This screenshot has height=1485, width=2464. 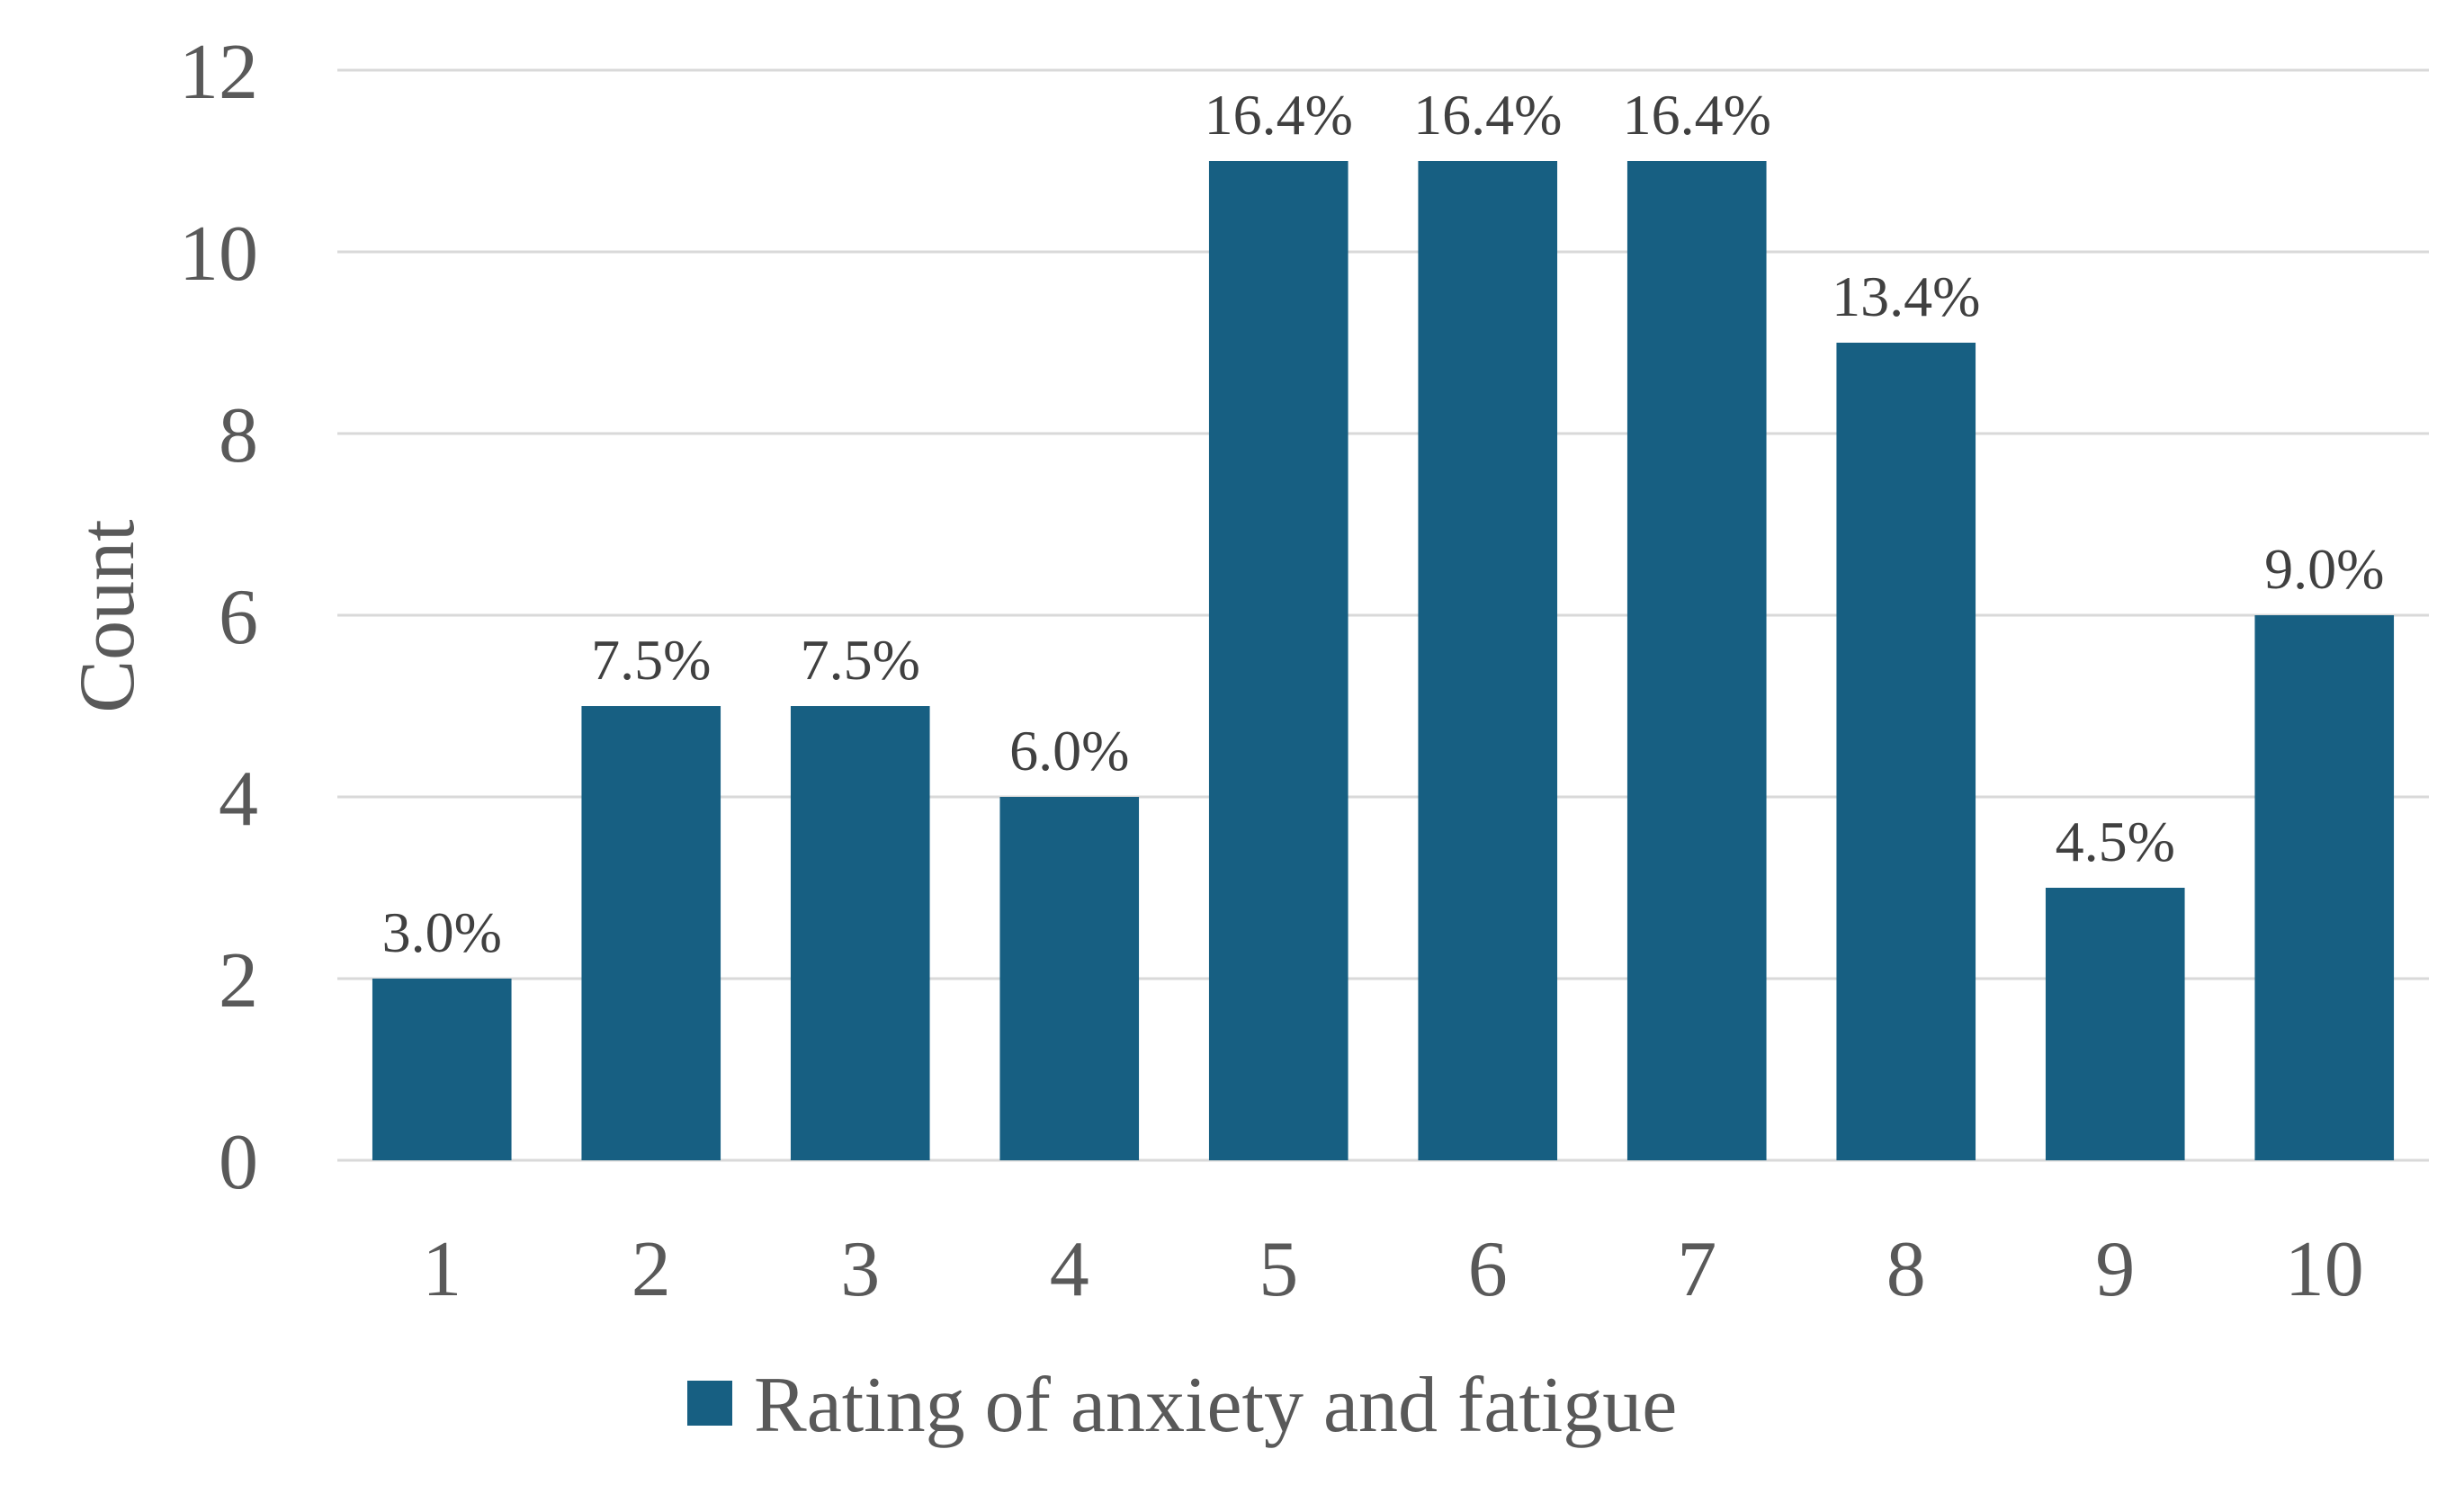 What do you see at coordinates (238, 799) in the screenshot?
I see `y-tick-label: 4` at bounding box center [238, 799].